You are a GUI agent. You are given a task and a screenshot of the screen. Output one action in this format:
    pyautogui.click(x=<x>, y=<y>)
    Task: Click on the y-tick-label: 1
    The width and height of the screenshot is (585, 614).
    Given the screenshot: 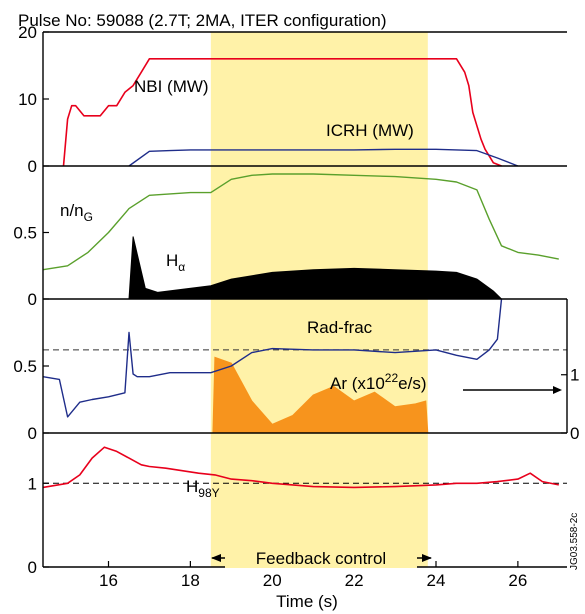 What is the action you would take?
    pyautogui.click(x=32, y=483)
    